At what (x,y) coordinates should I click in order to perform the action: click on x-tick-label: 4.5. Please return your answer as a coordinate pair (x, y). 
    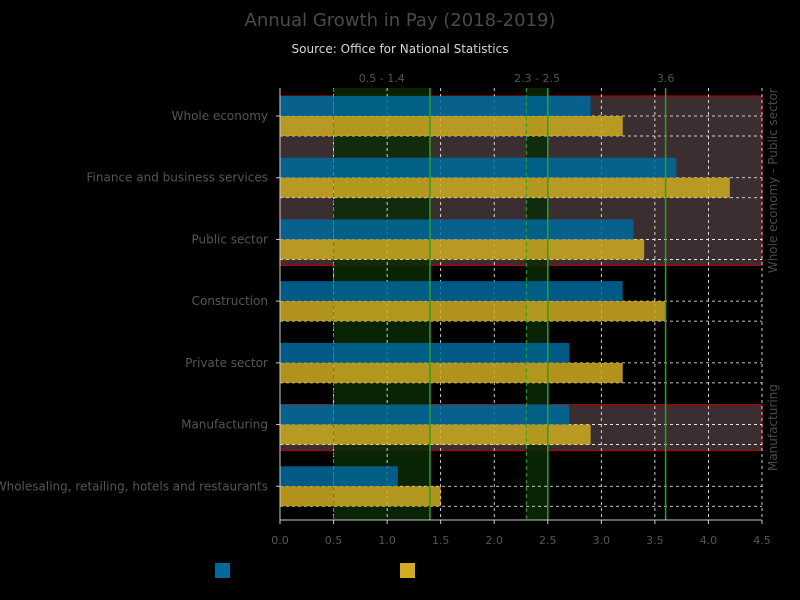
    Looking at the image, I should click on (762, 540).